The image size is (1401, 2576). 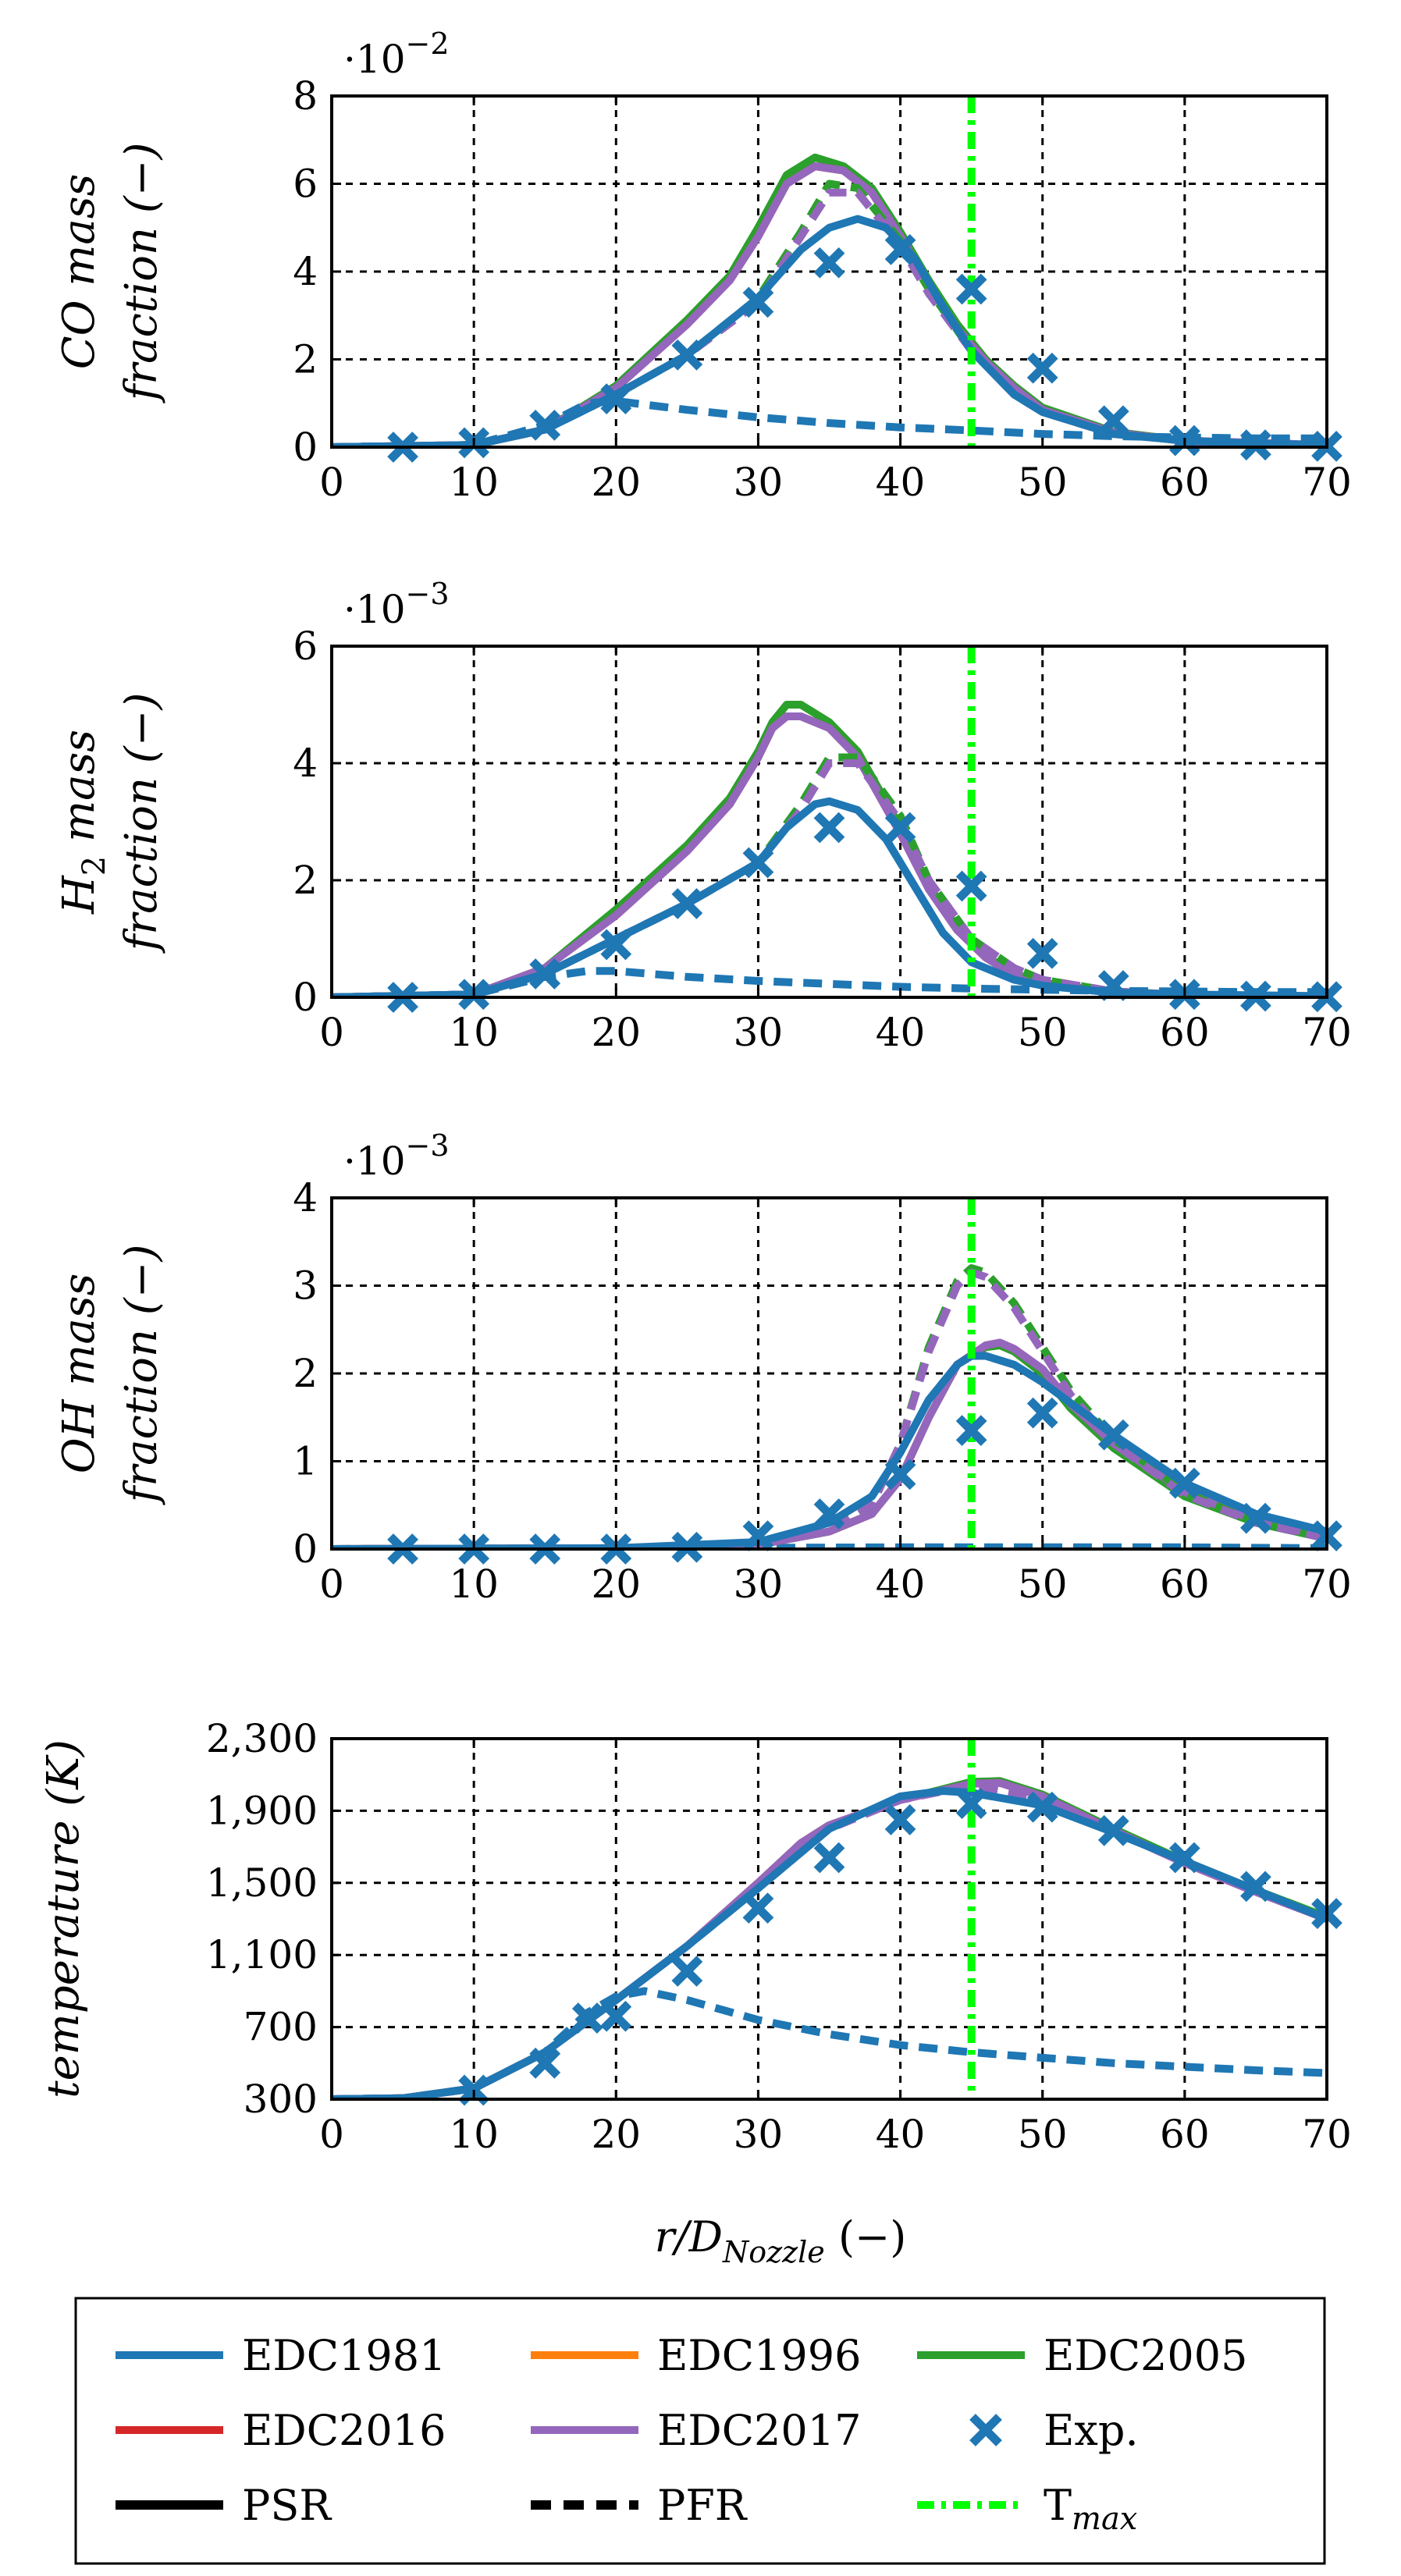 I want to click on svg-text: H2 mass, so click(x=83, y=823).